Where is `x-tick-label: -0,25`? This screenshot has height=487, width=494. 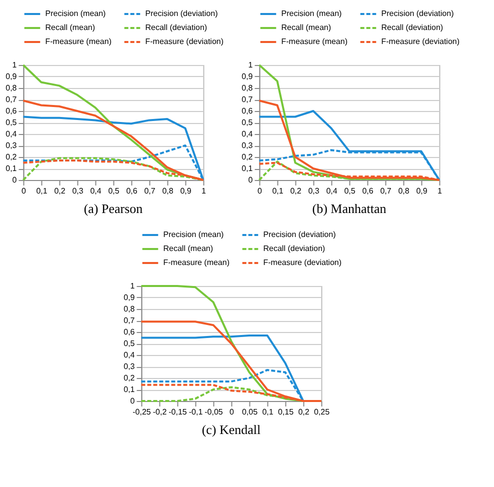
x-tick-label: -0,25 is located at coordinates (142, 412).